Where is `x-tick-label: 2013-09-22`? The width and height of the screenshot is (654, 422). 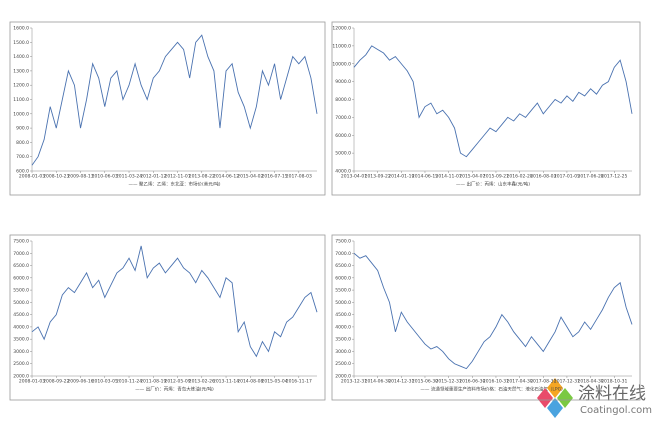
x-tick-label: 2013-09-22 is located at coordinates (378, 177).